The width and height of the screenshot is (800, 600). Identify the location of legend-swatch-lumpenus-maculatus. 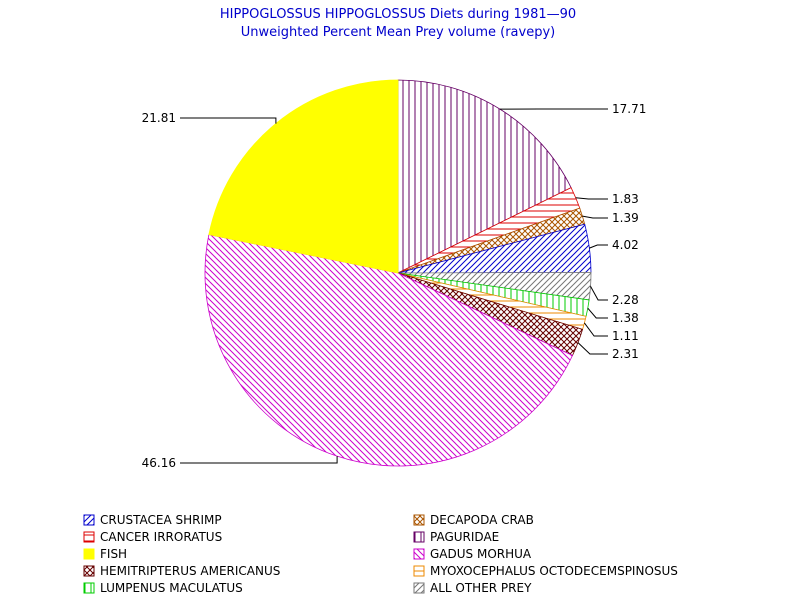
(89, 588).